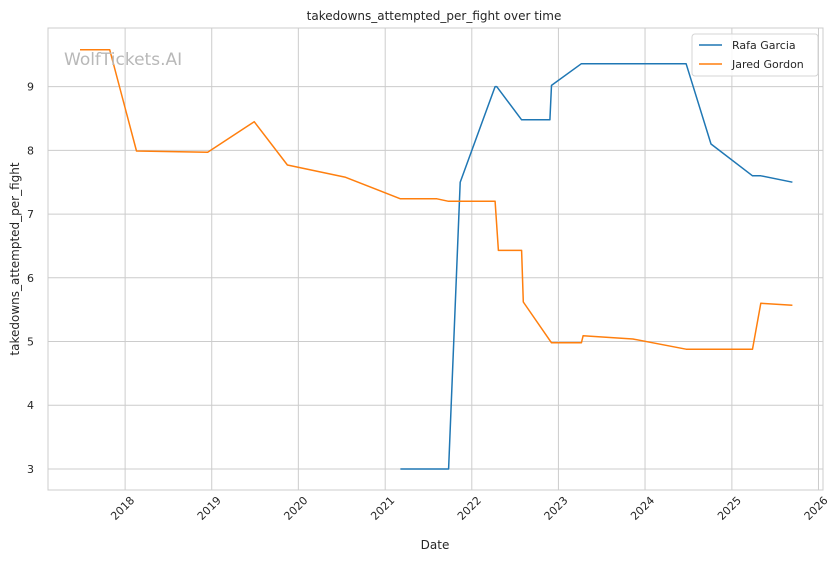 The image size is (839, 561). I want to click on y-axis-label: takedowns_attempted_per_fight, so click(15, 258).